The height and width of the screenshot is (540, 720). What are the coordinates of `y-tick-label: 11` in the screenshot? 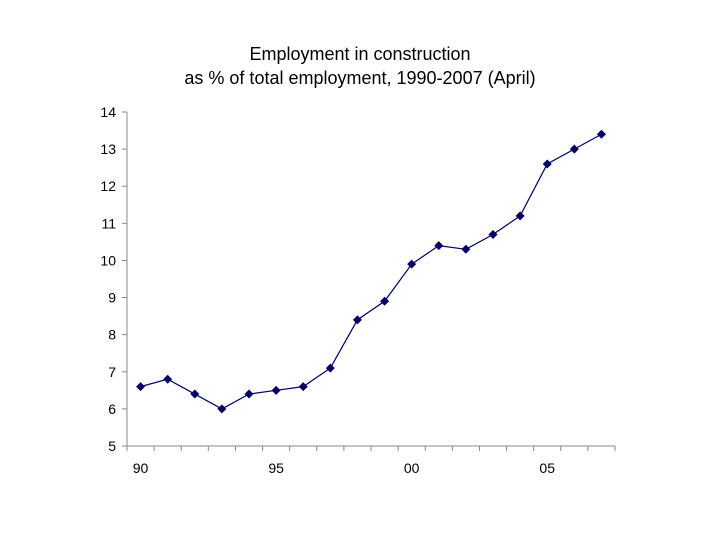 It's located at (108, 223).